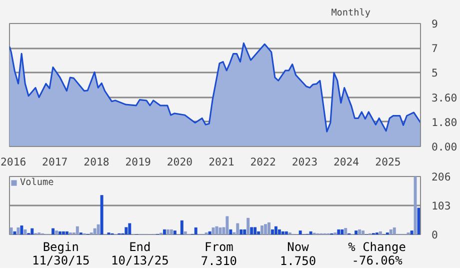 The height and width of the screenshot is (280, 460). What do you see at coordinates (378, 261) in the screenshot?
I see `text: -76.06%` at bounding box center [378, 261].